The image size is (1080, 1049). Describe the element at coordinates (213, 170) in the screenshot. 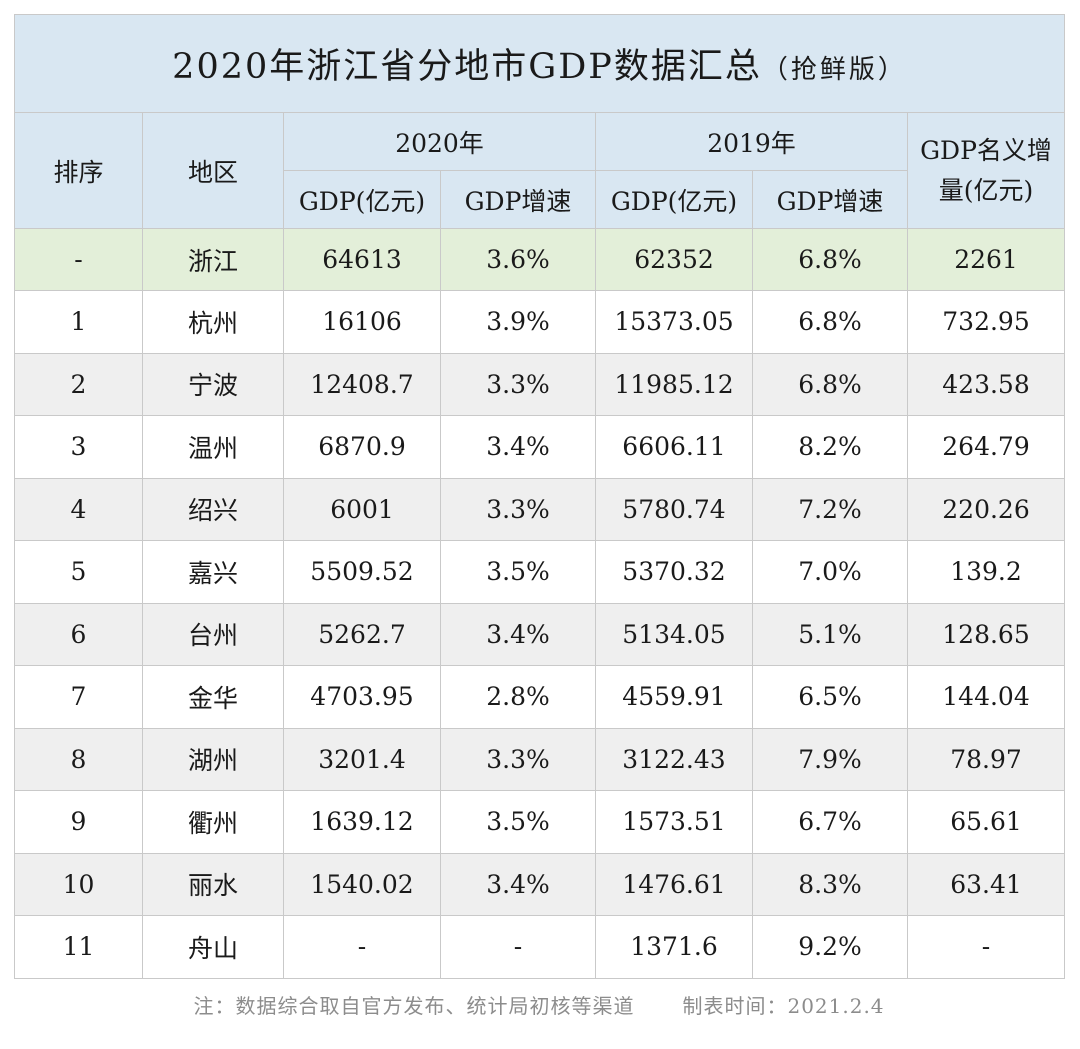

I see `header-region: 地区` at that location.